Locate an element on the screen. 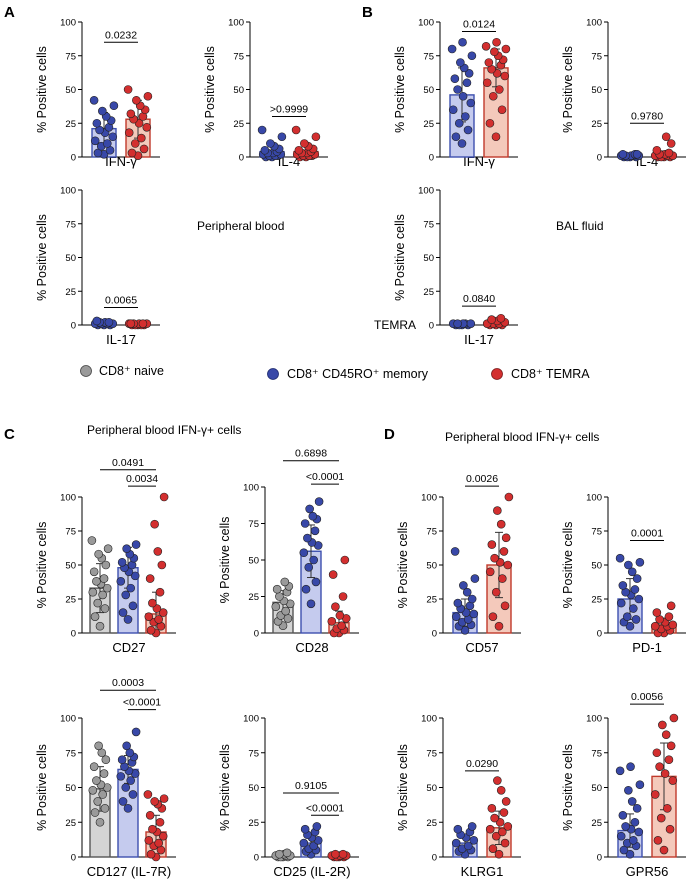  chart-a-il4: 0 25 50 75 100 % Positive cells IL-4 >0.9999 is located at coordinates (265, 93).